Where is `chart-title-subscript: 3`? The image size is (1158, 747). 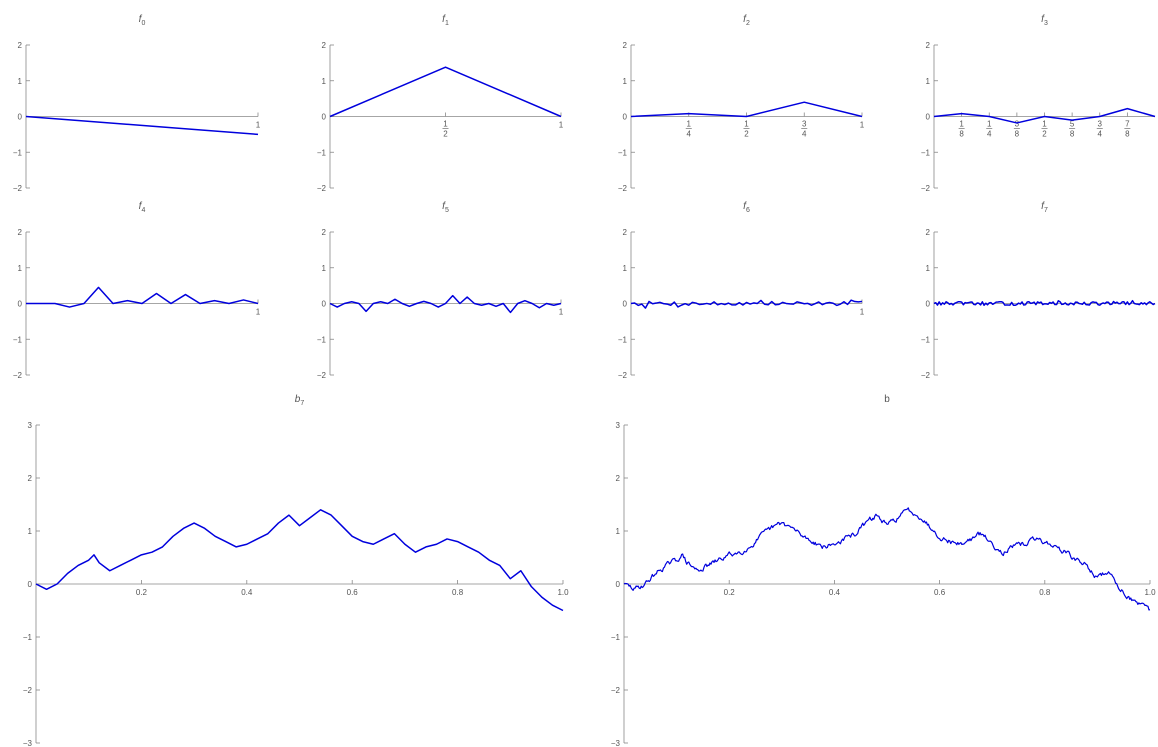 chart-title-subscript: 3 is located at coordinates (1046, 23).